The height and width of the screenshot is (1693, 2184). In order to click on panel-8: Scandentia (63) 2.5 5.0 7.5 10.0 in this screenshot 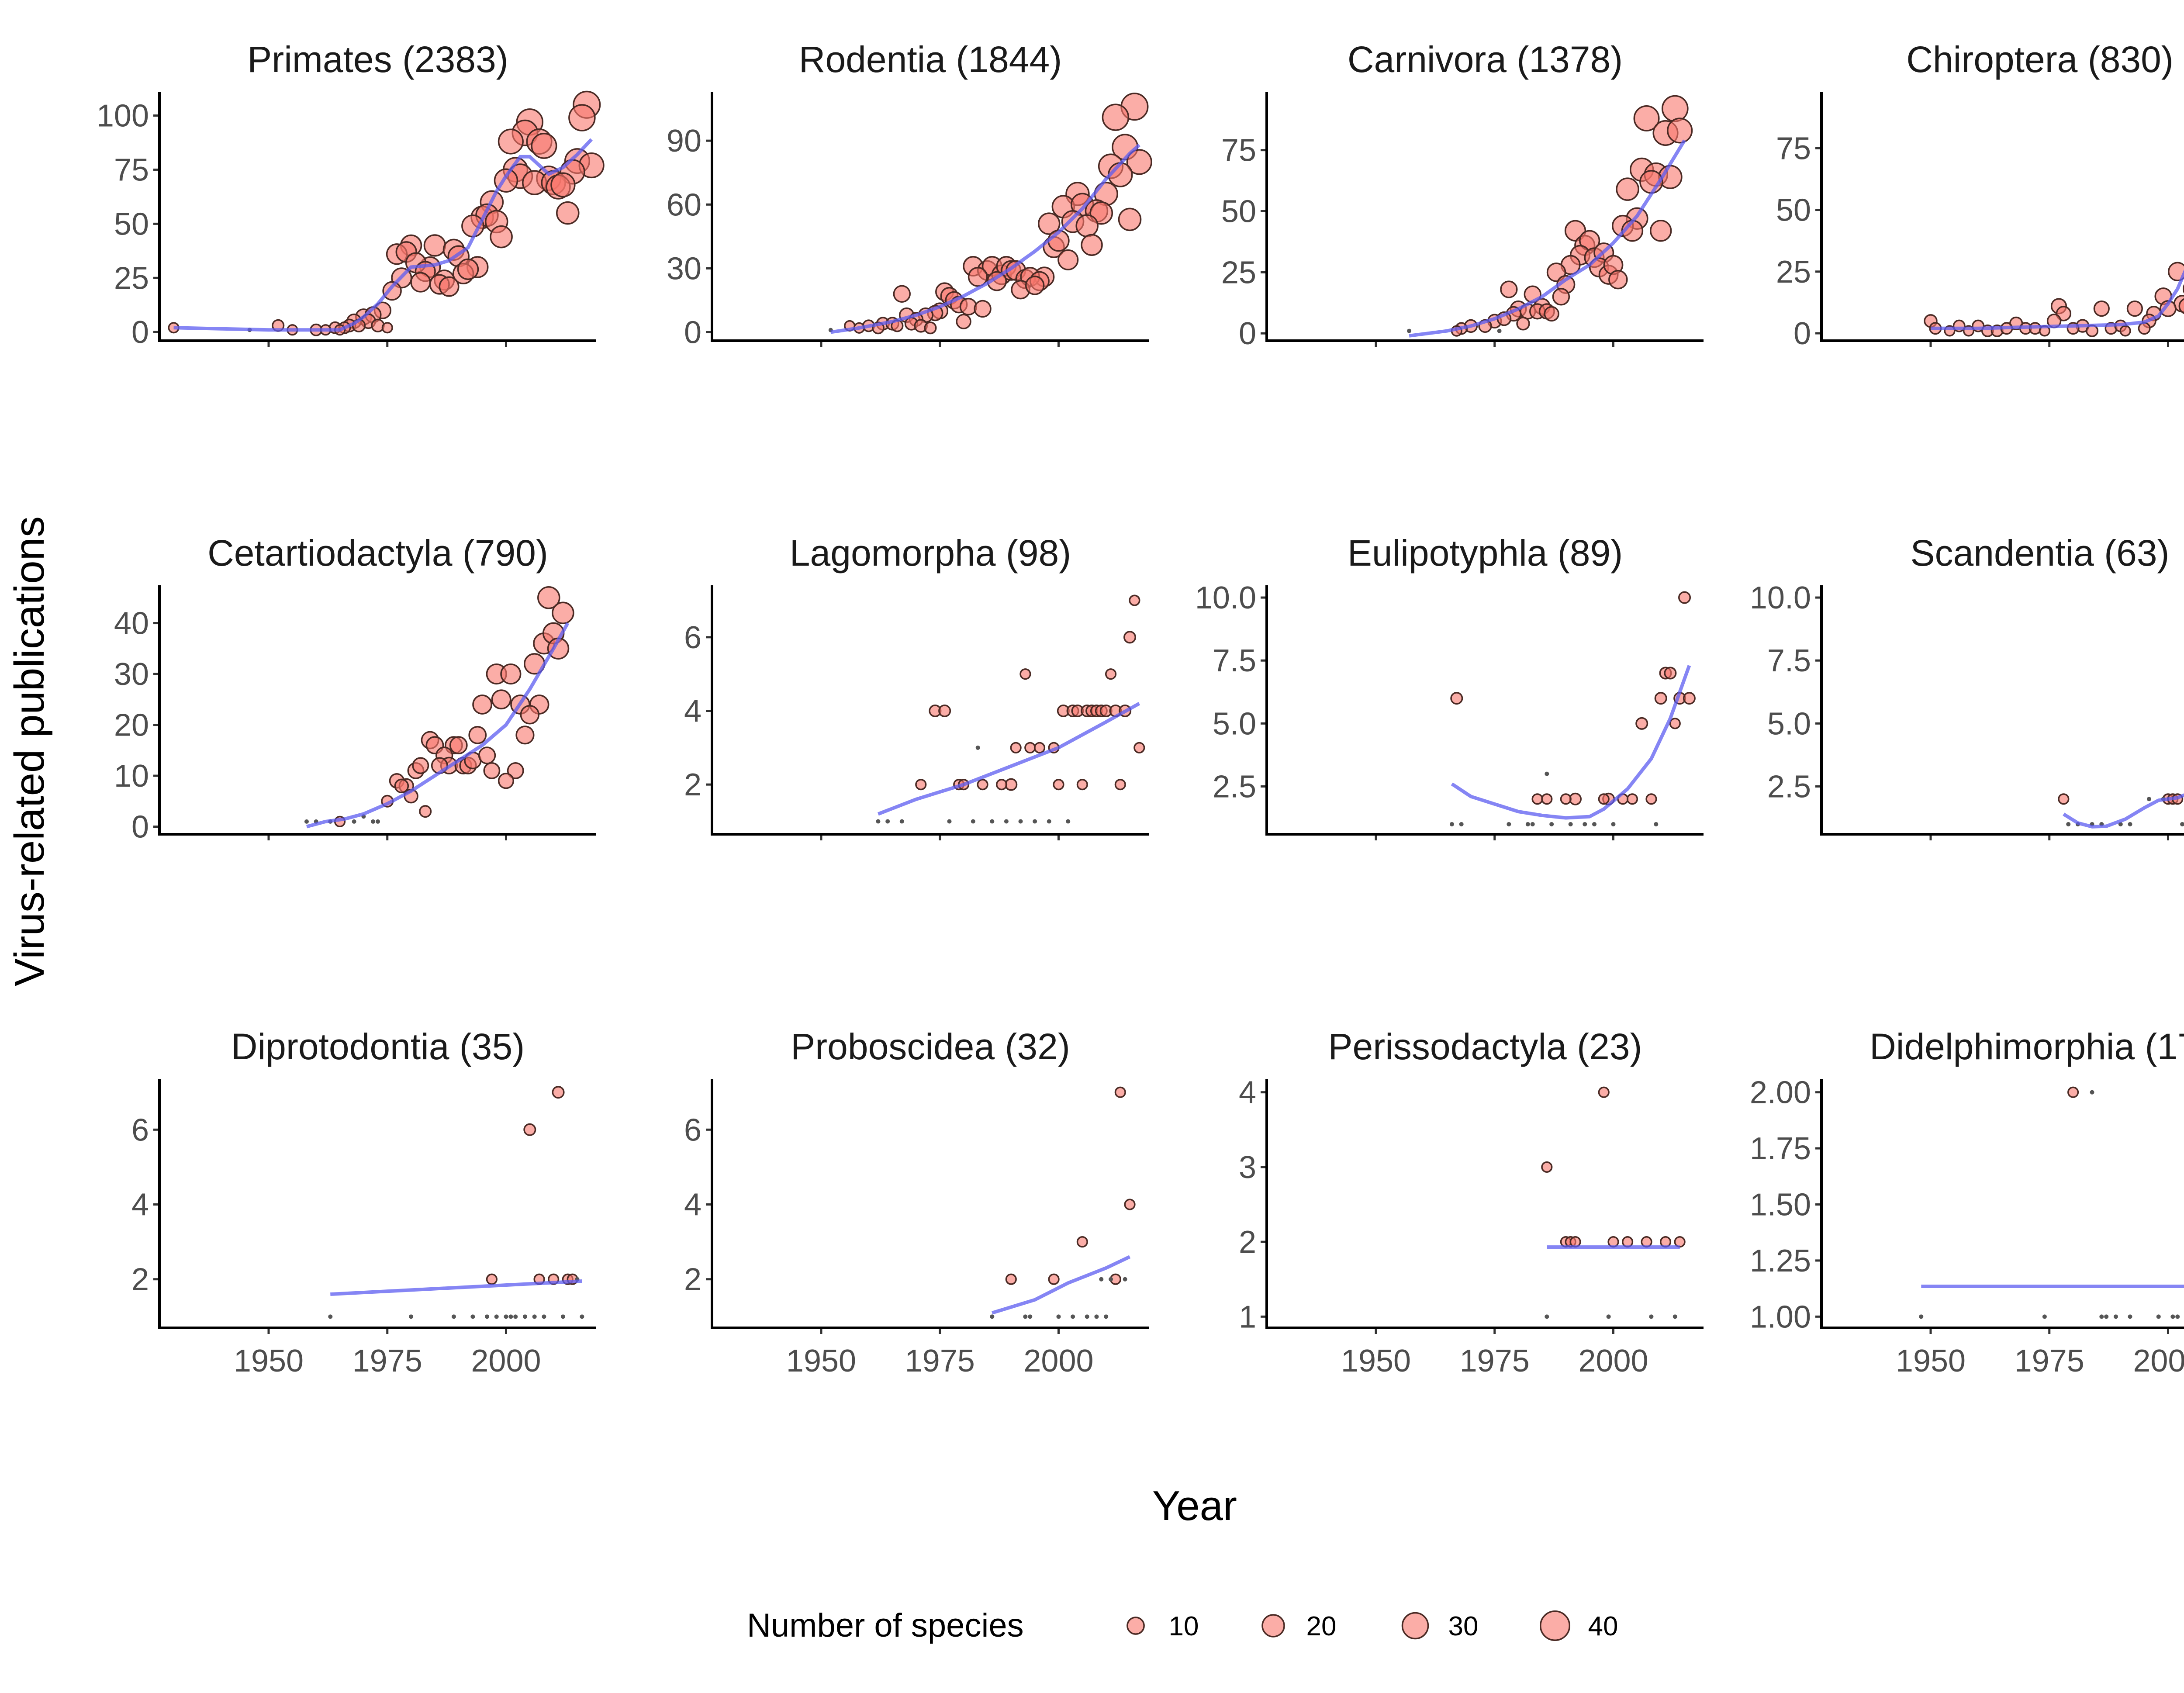, I will do `click(1967, 686)`.